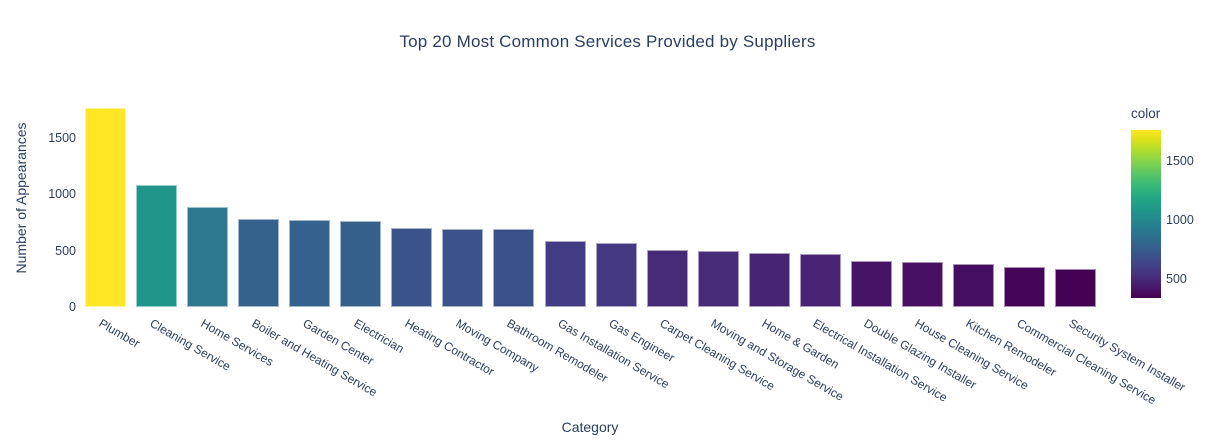 This screenshot has width=1215, height=443. I want to click on colorbar-tick-label: 1500, so click(1180, 160).